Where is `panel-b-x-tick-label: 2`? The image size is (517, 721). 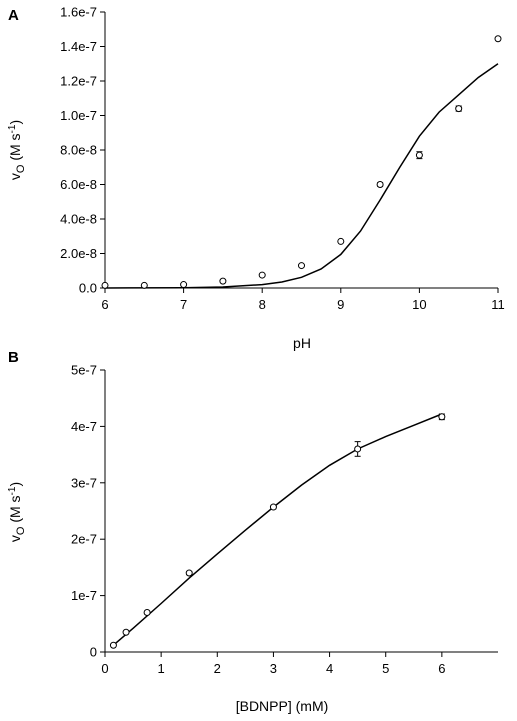 panel-b-x-tick-label: 2 is located at coordinates (217, 668).